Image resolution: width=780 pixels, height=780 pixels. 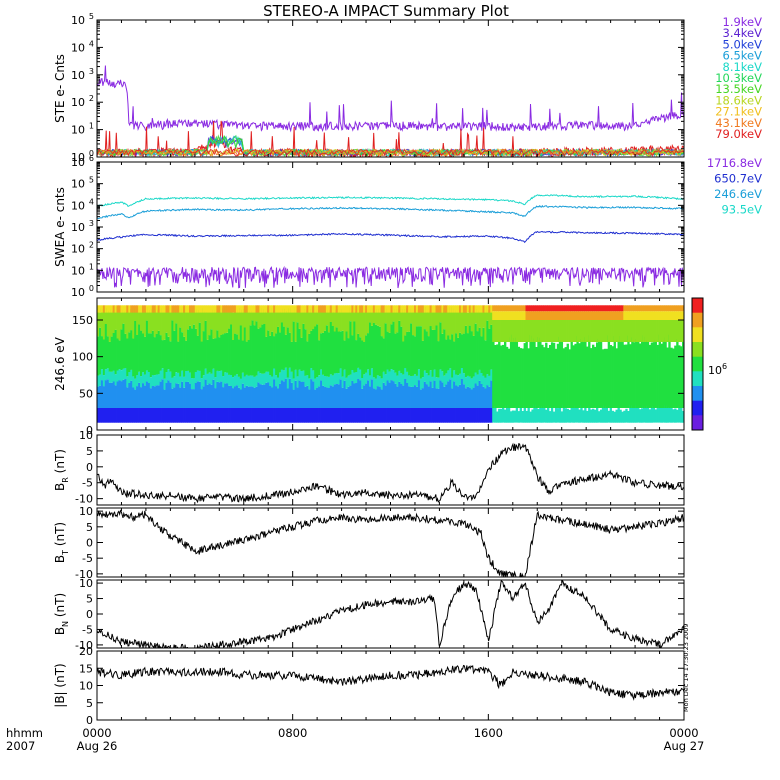 What do you see at coordinates (697, 350) in the screenshot?
I see `colorbar-segment` at bounding box center [697, 350].